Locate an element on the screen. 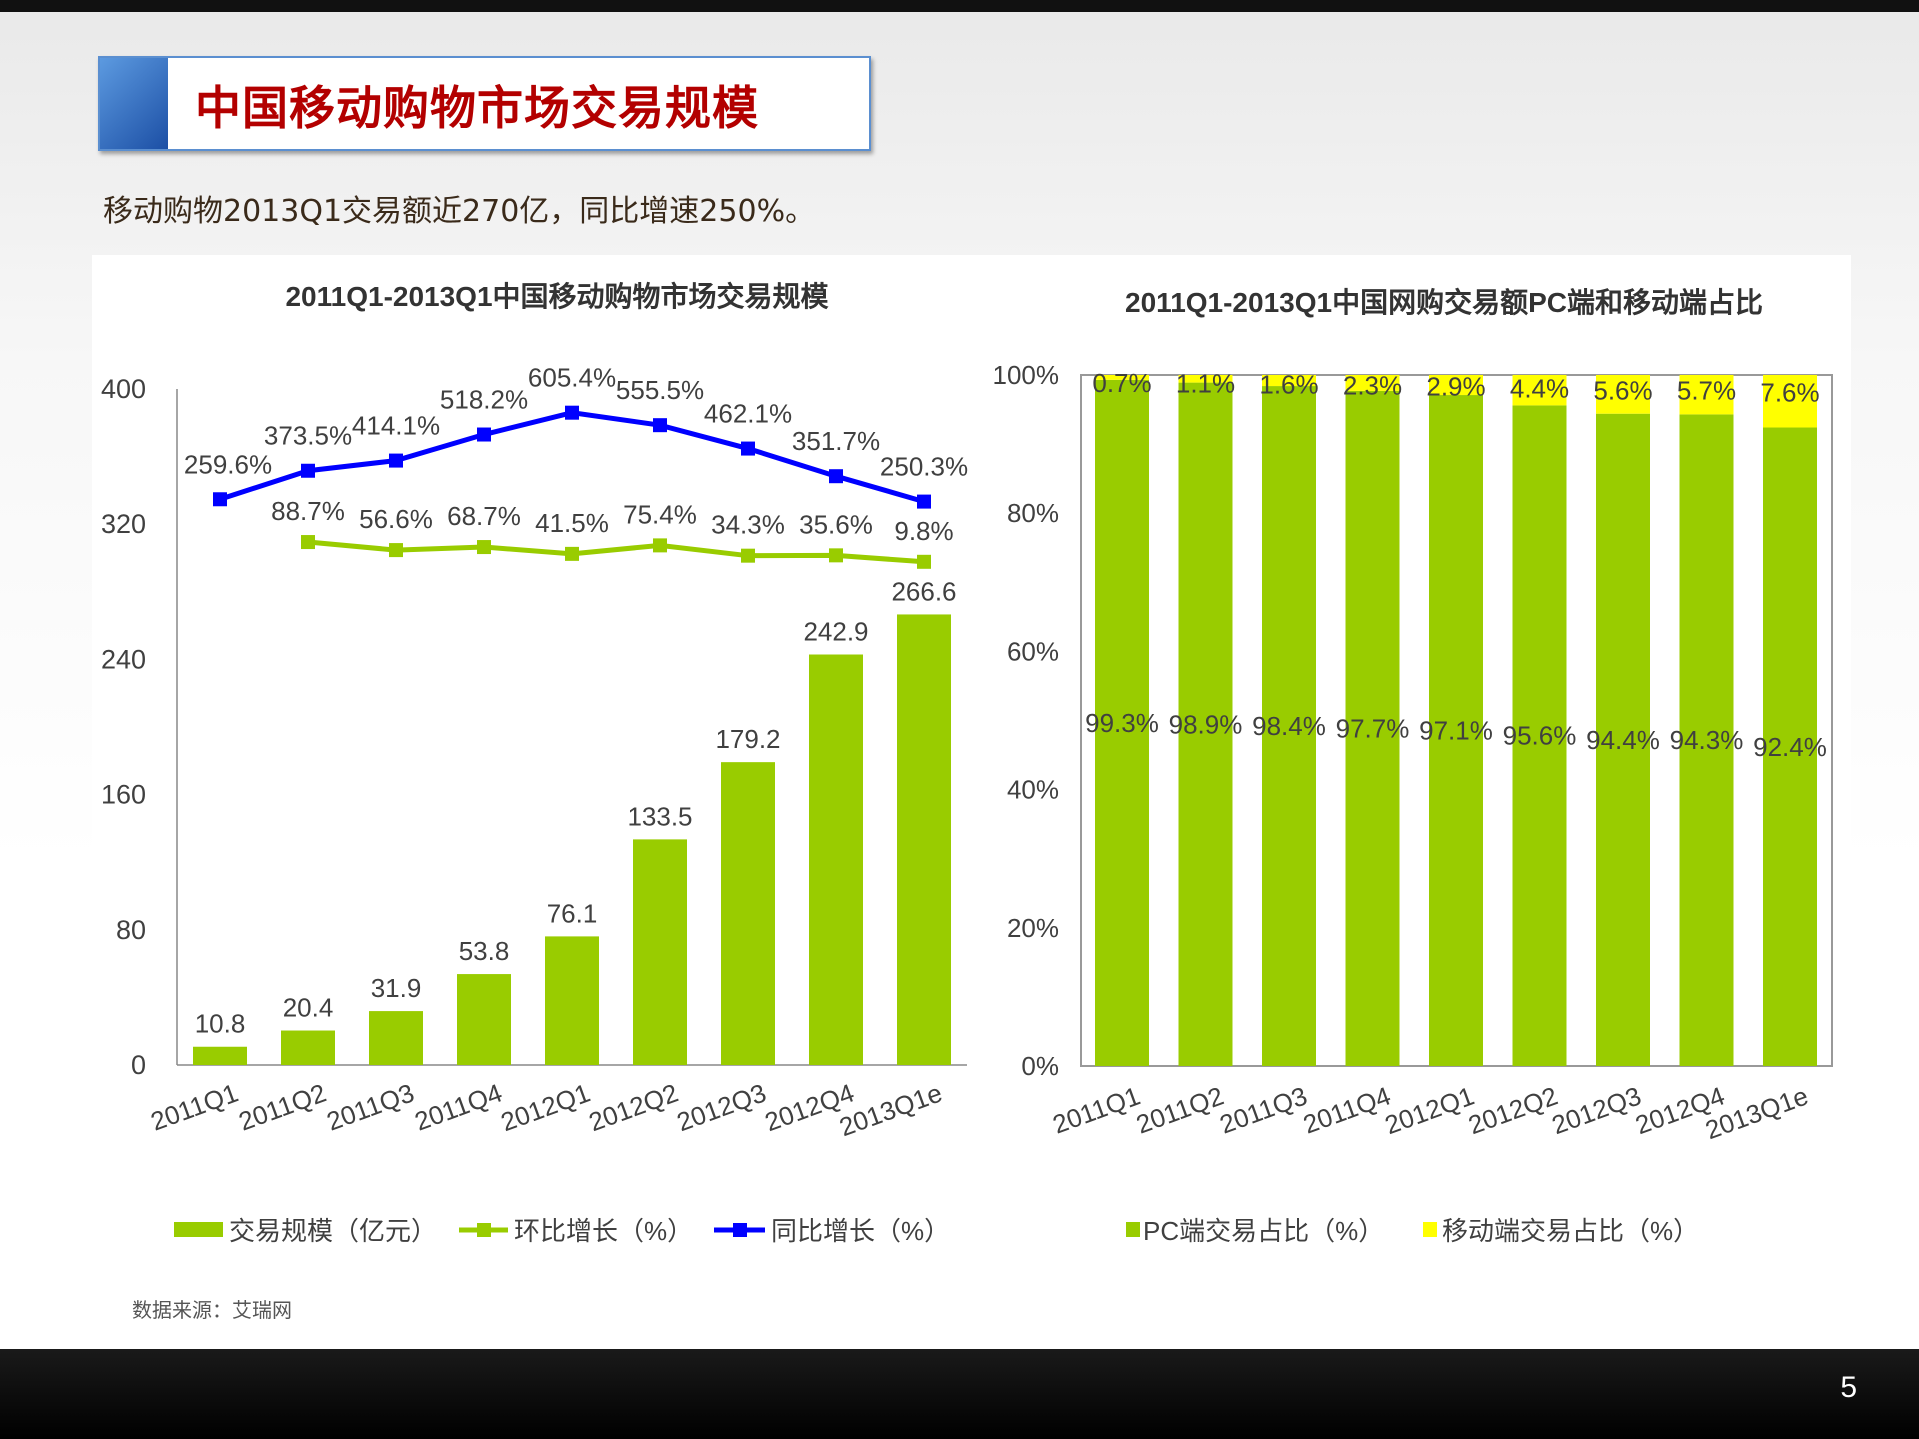 The image size is (1919, 1439). right-y-tick-label: 40% is located at coordinates (1033, 790).